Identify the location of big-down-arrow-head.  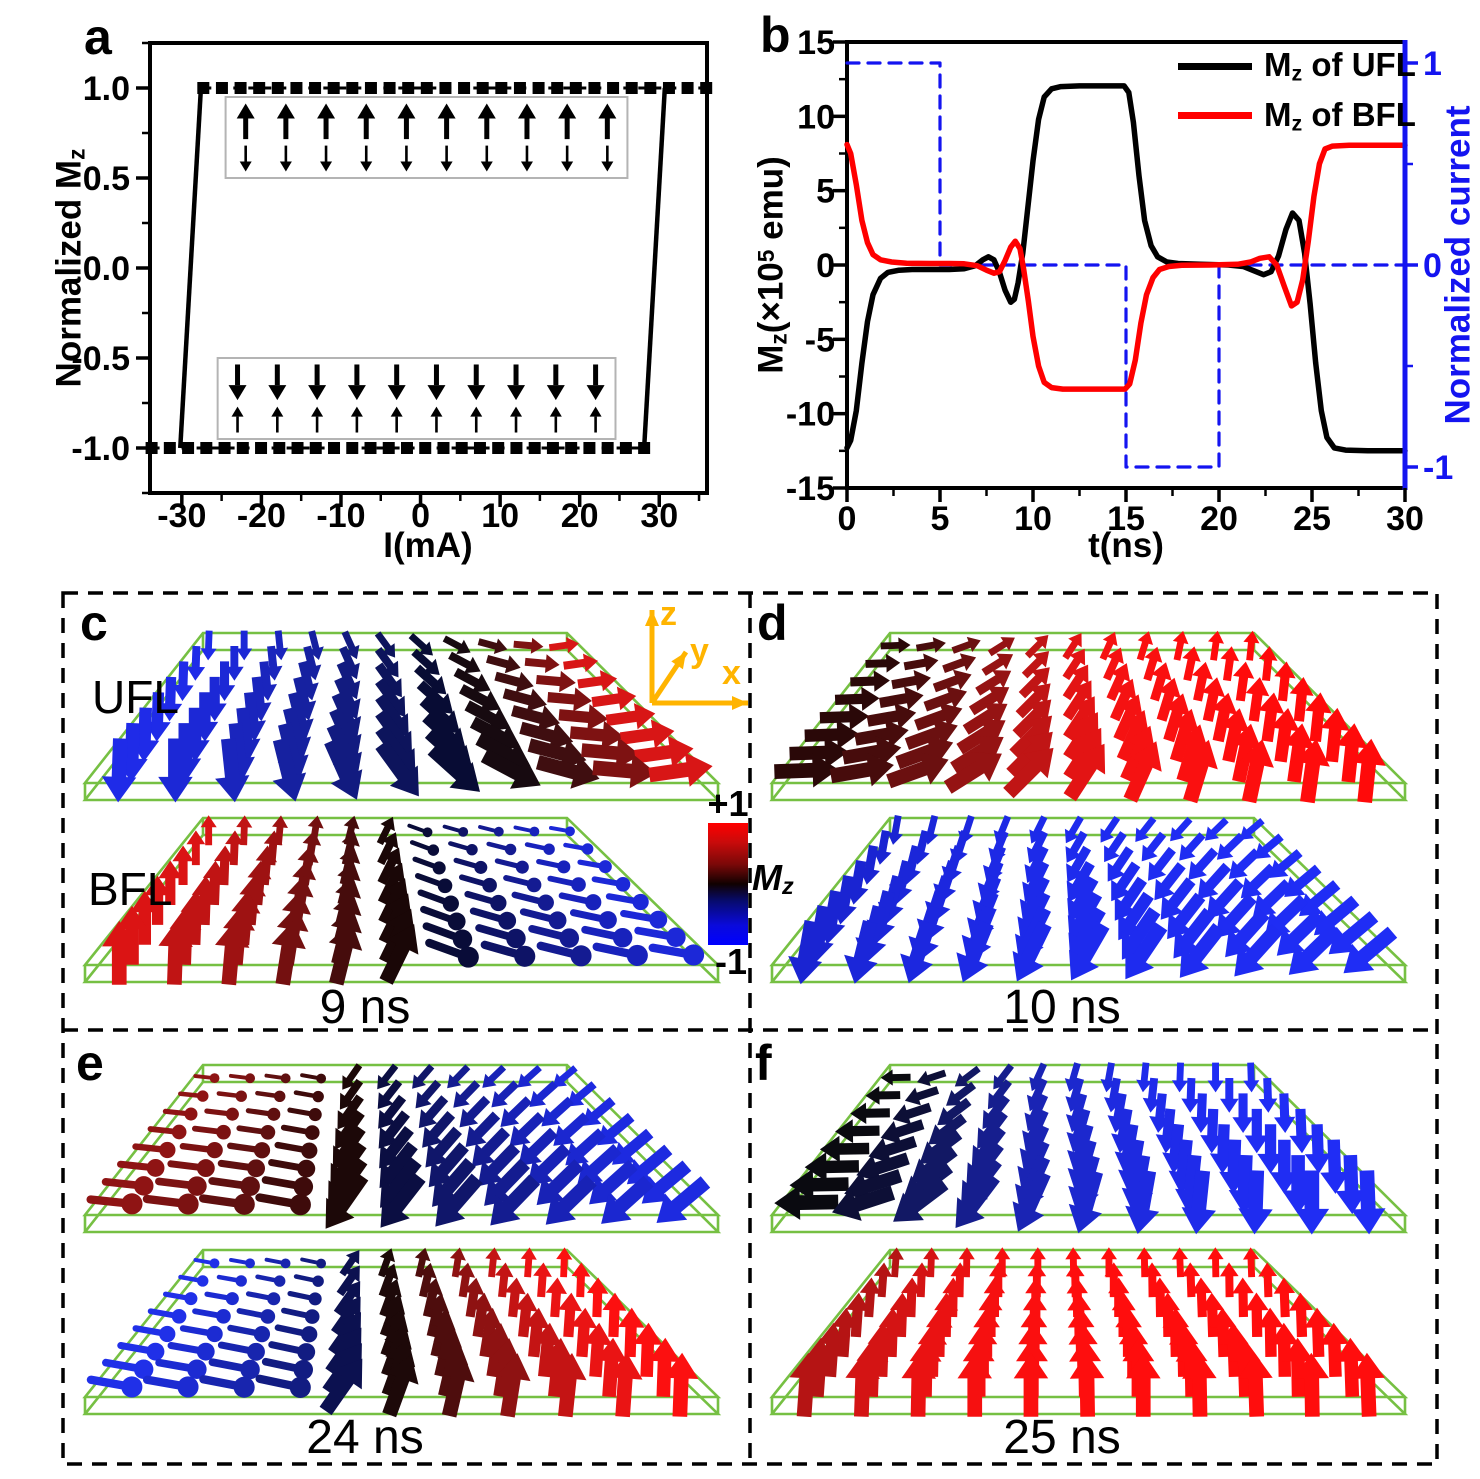
(237, 393).